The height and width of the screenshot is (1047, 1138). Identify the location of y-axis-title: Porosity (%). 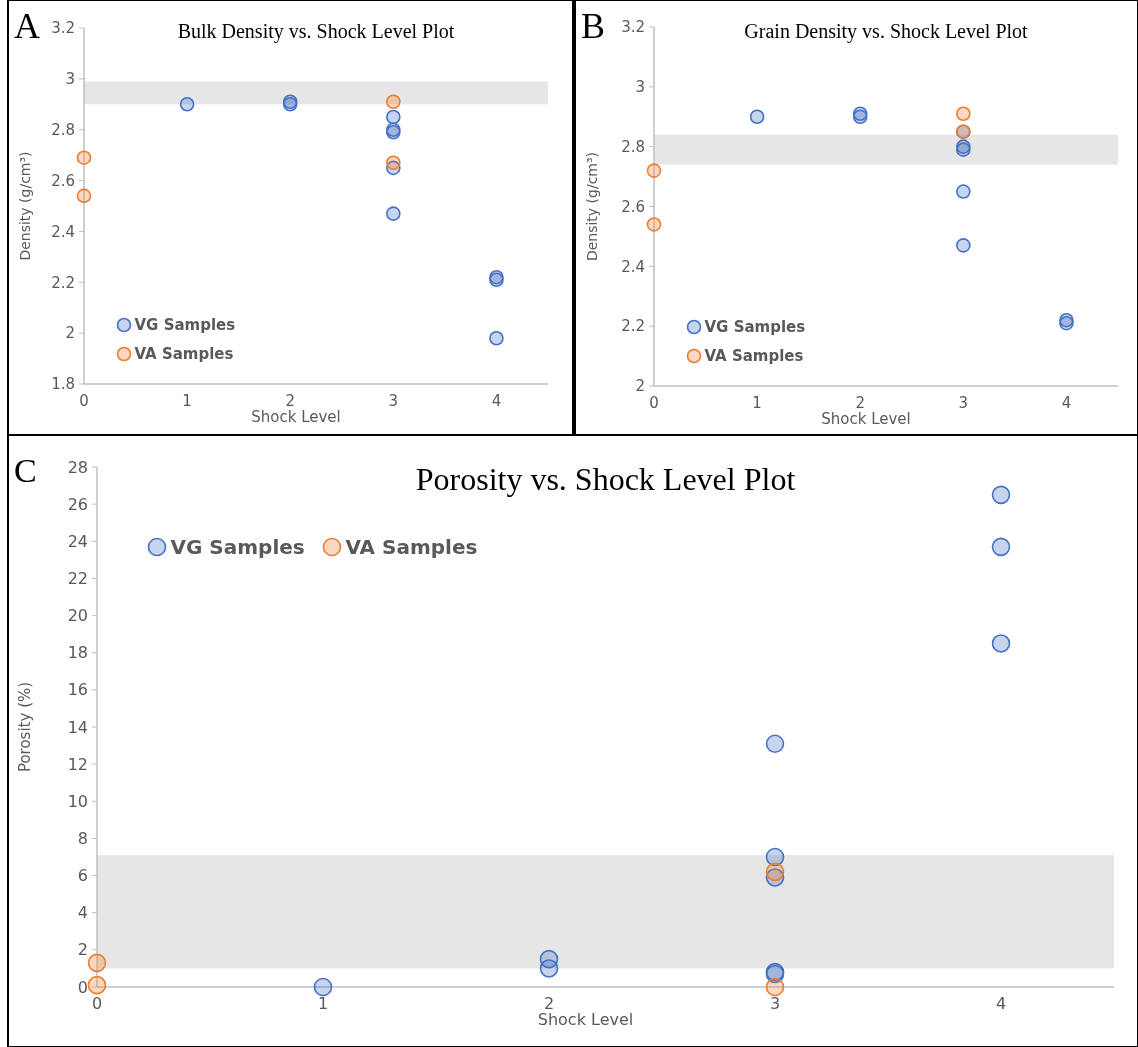
(25, 727).